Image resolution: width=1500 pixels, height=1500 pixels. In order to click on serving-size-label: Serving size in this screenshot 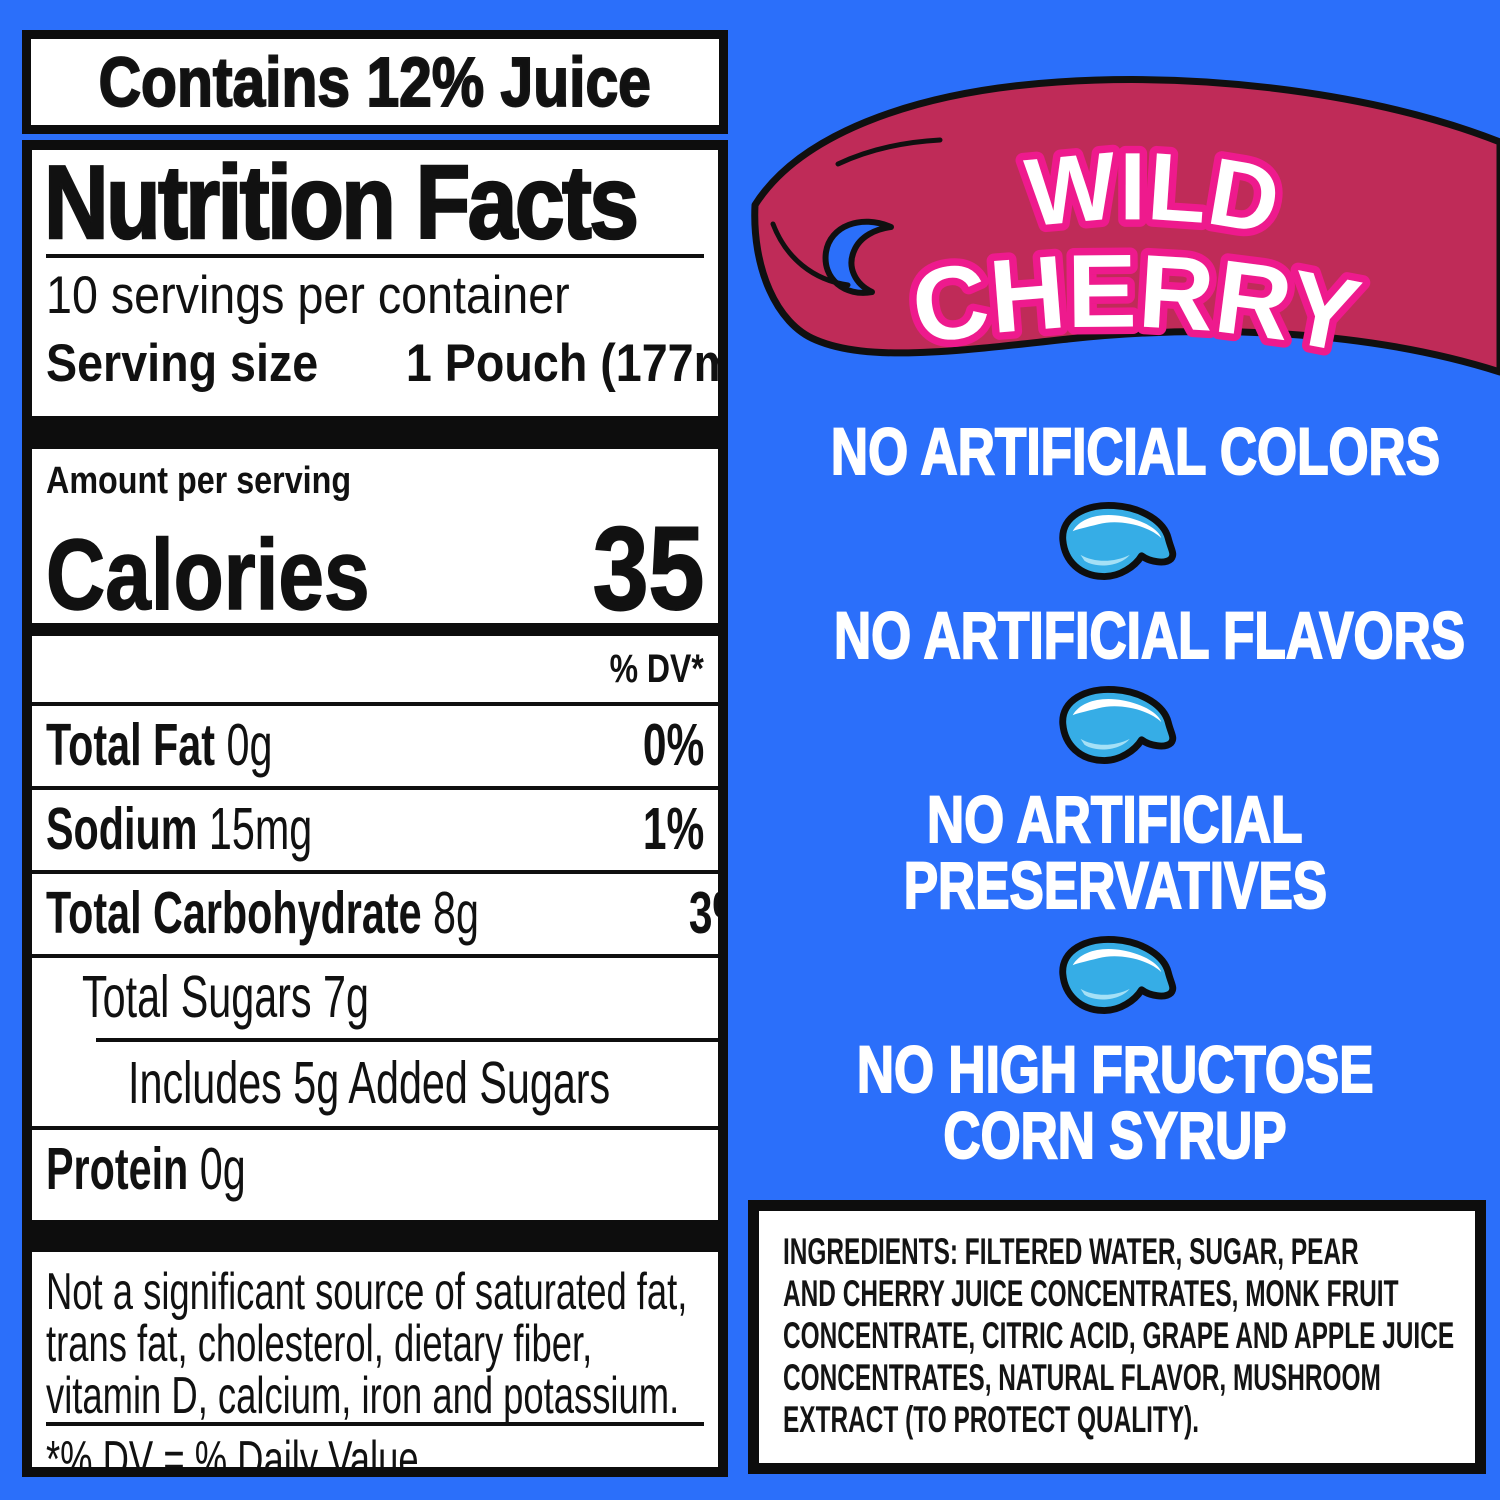, I will do `click(182, 363)`.